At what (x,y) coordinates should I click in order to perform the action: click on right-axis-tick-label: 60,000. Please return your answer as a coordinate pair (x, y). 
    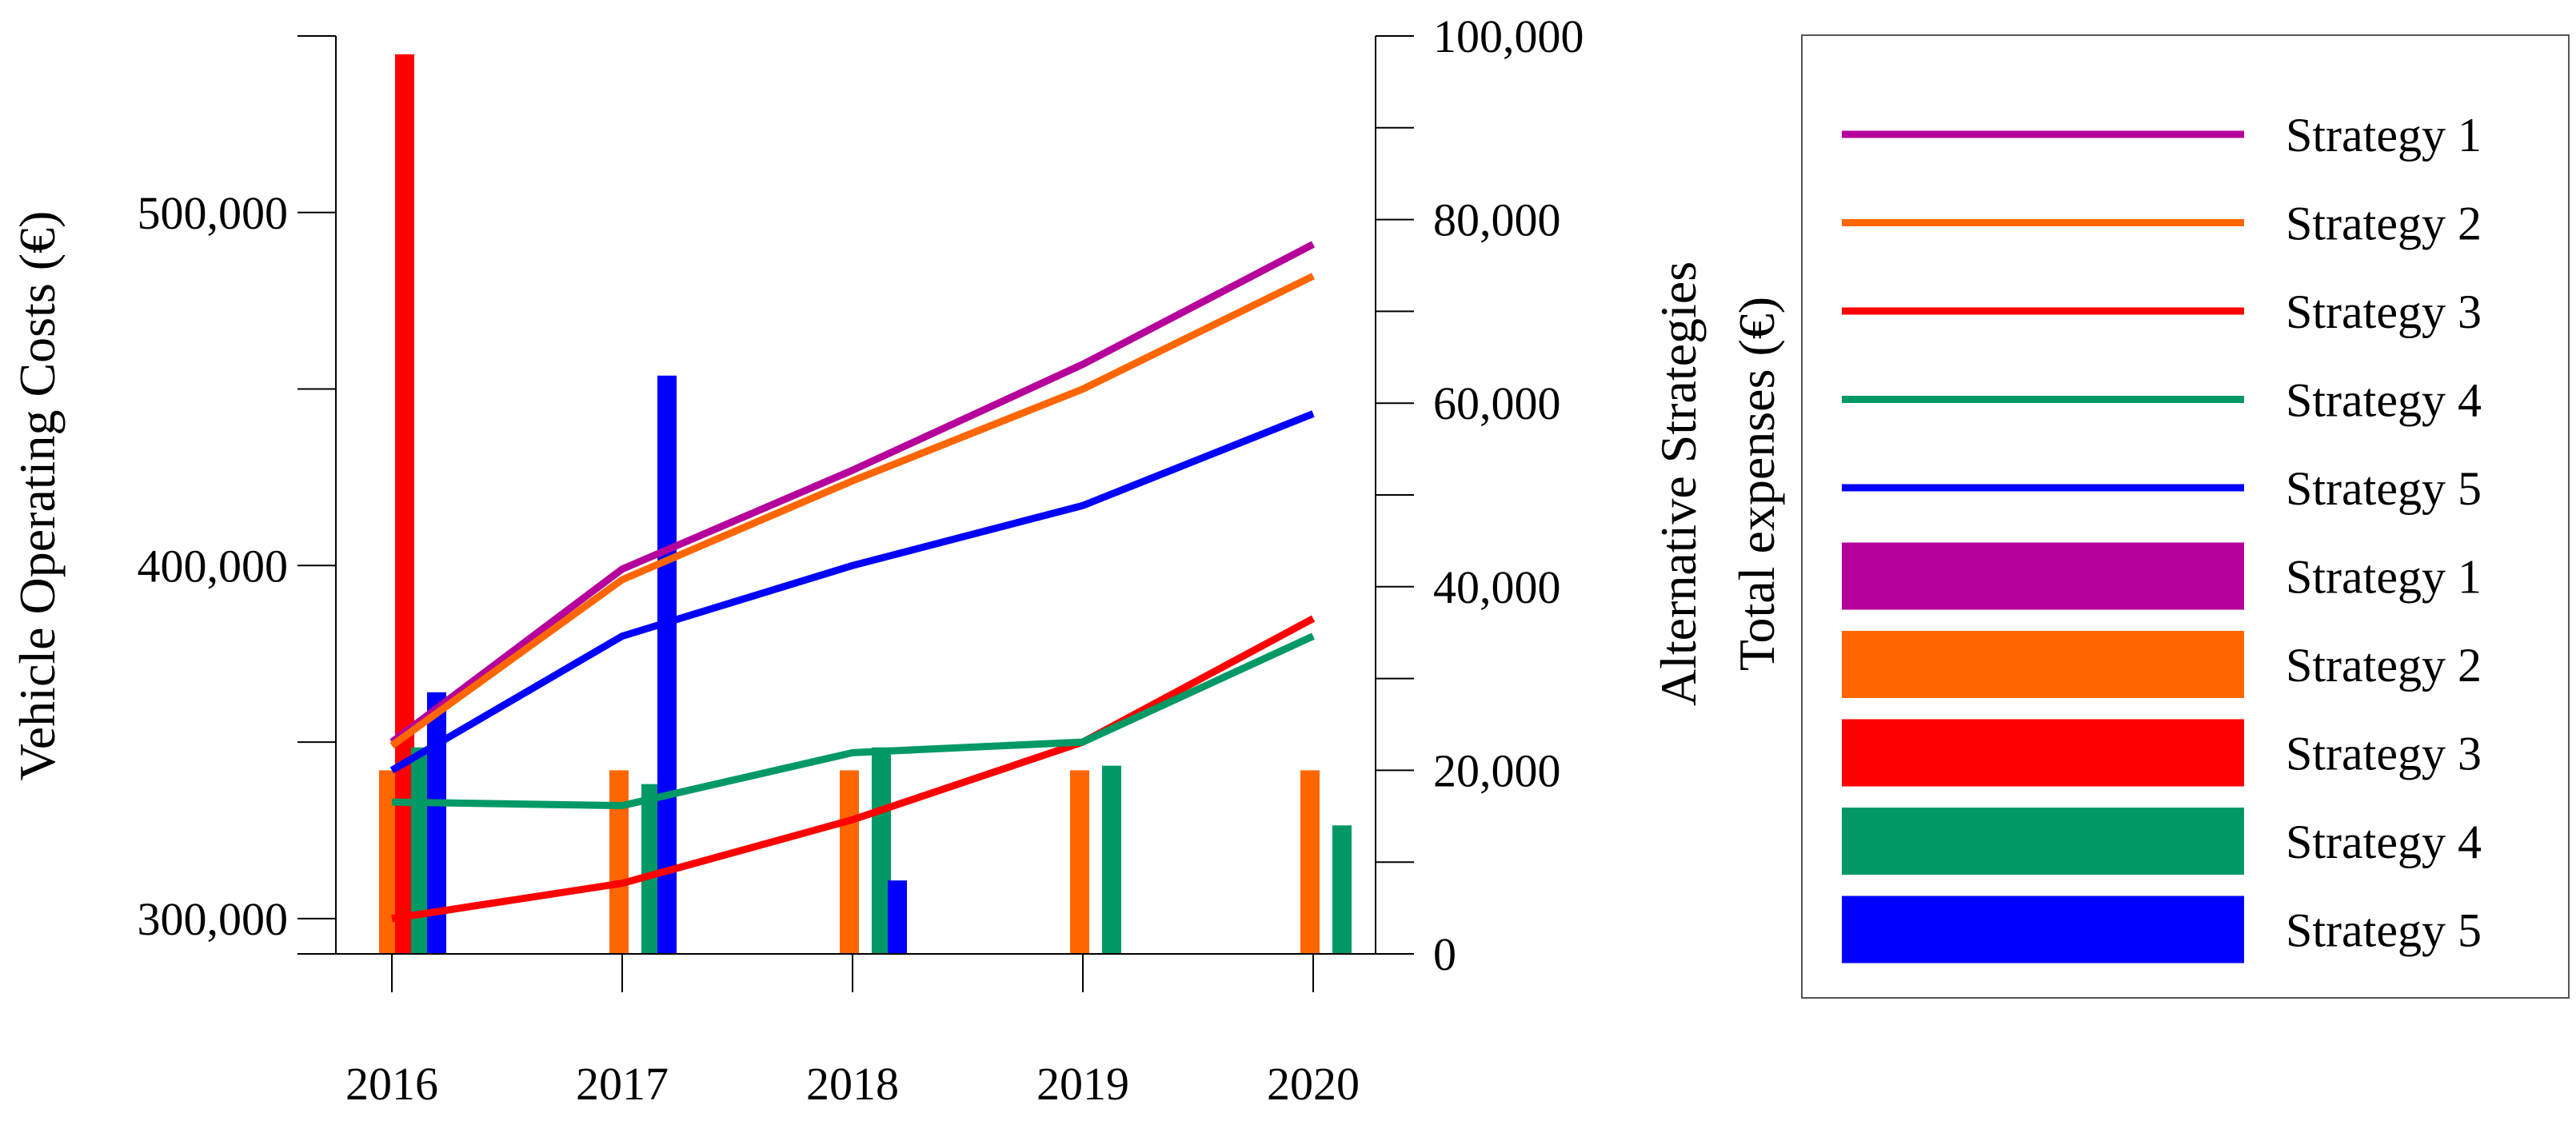
    Looking at the image, I should click on (1497, 403).